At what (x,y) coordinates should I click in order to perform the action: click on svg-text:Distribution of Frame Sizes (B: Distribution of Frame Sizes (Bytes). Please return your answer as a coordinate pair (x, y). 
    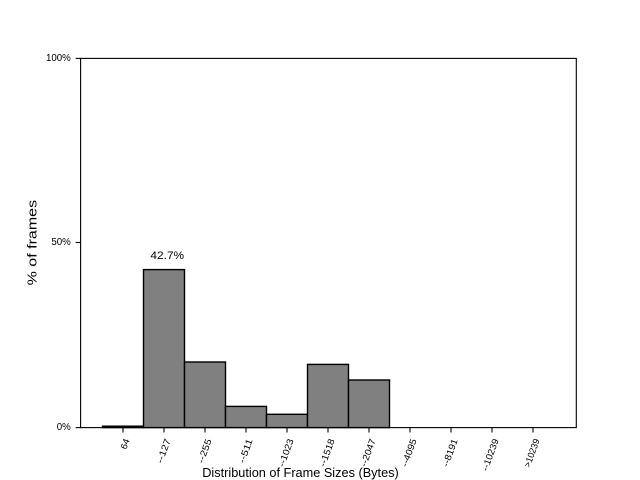
    Looking at the image, I should click on (300, 473).